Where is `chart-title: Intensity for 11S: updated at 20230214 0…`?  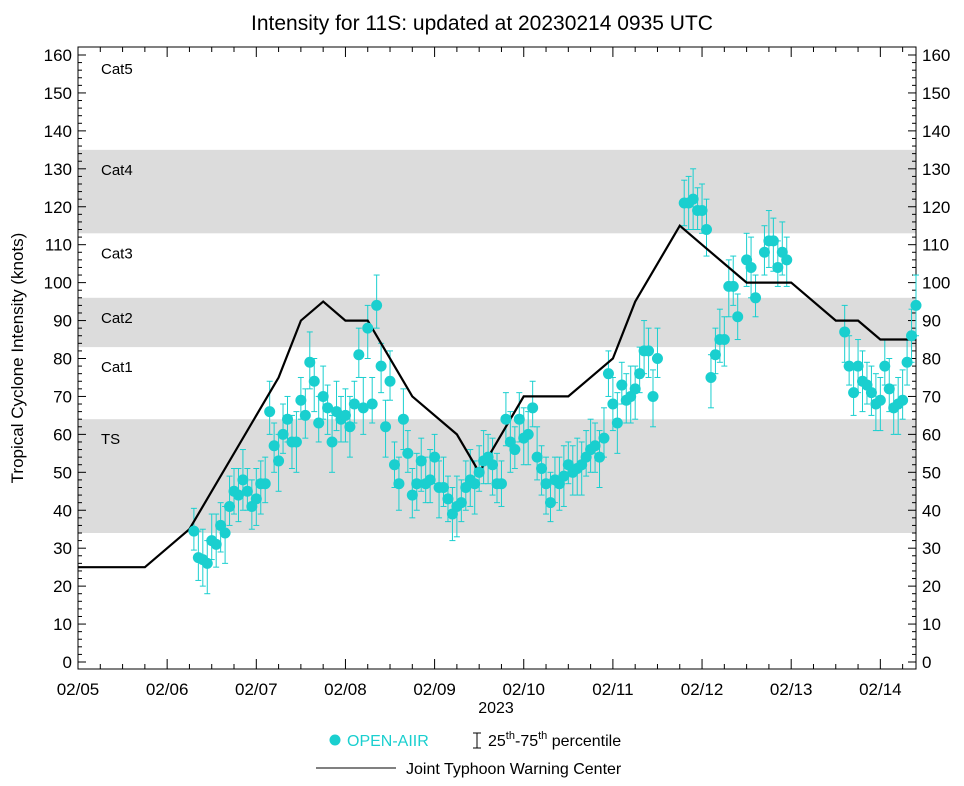 chart-title: Intensity for 11S: updated at 20230214 0… is located at coordinates (482, 23).